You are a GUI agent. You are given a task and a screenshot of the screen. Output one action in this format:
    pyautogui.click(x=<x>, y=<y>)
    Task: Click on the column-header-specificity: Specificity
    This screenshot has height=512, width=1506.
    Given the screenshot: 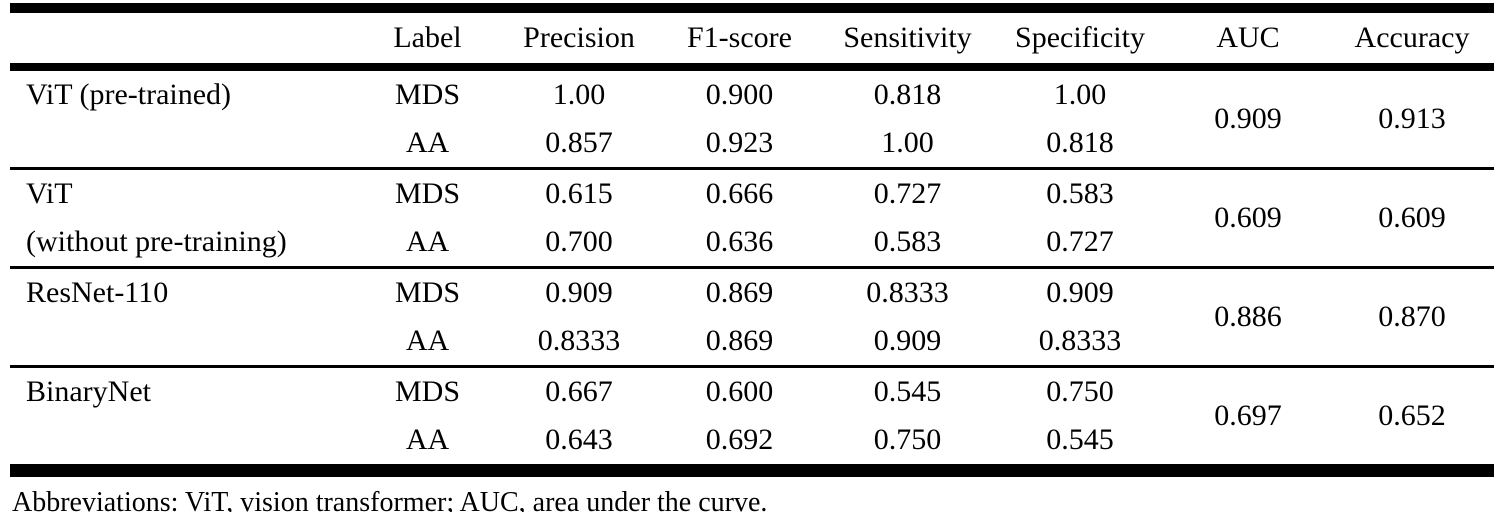 What is the action you would take?
    pyautogui.click(x=1080, y=37)
    